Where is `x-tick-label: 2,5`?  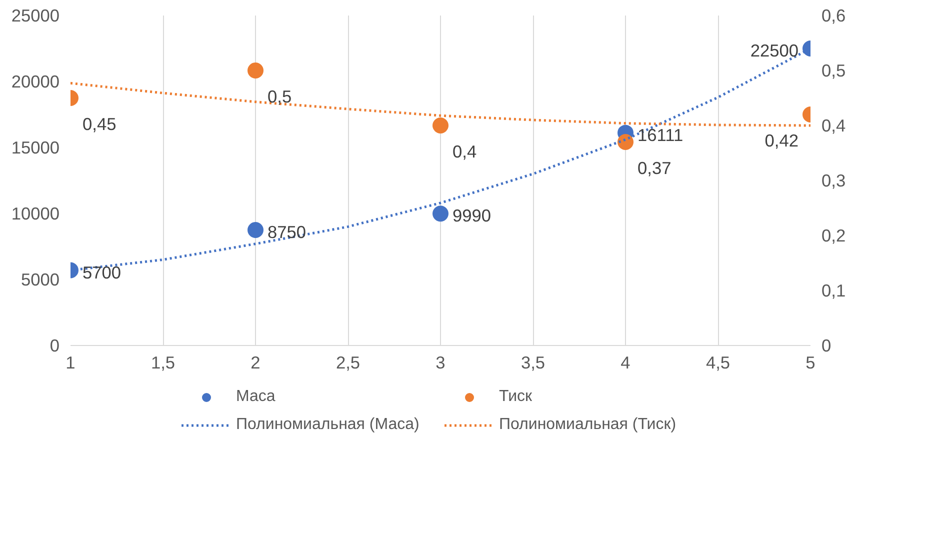
x-tick-label: 2,5 is located at coordinates (348, 362).